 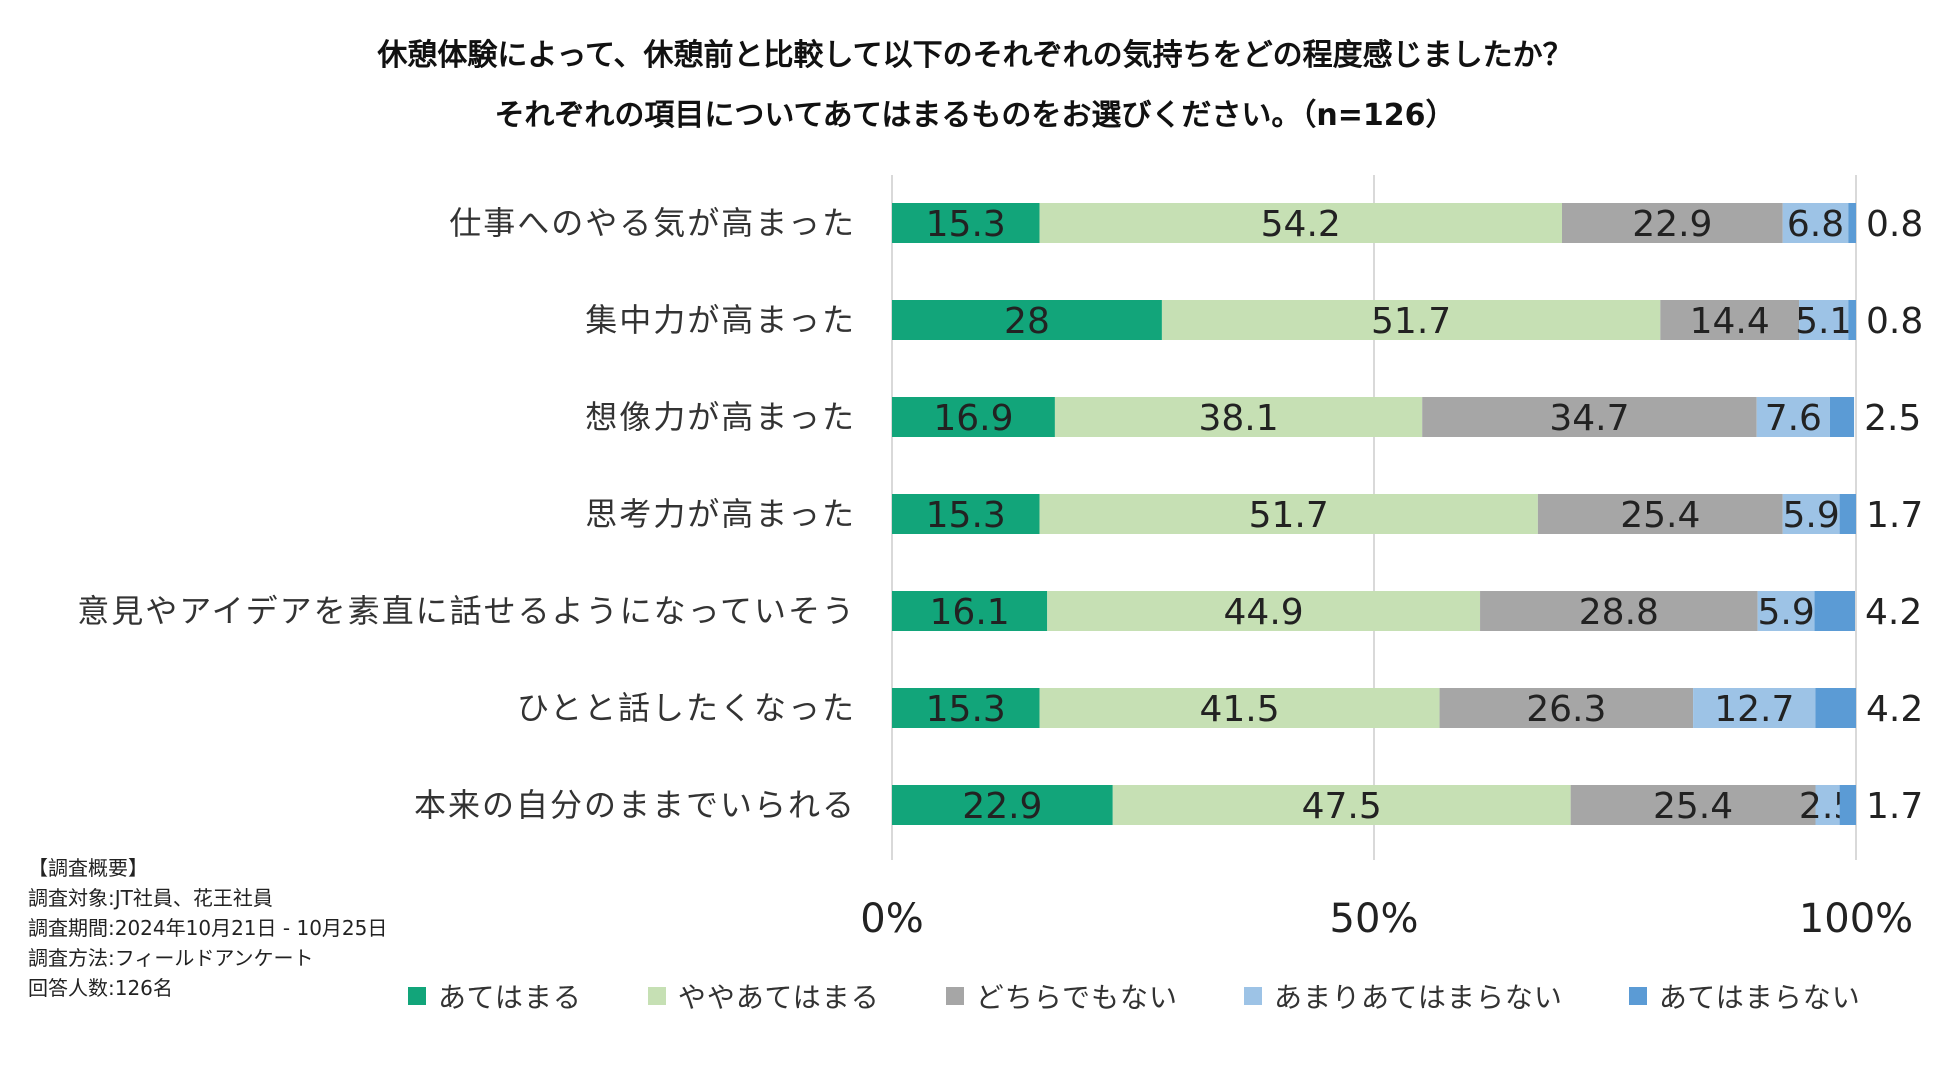 I want to click on legend-item: あてはまる, so click(x=495, y=996).